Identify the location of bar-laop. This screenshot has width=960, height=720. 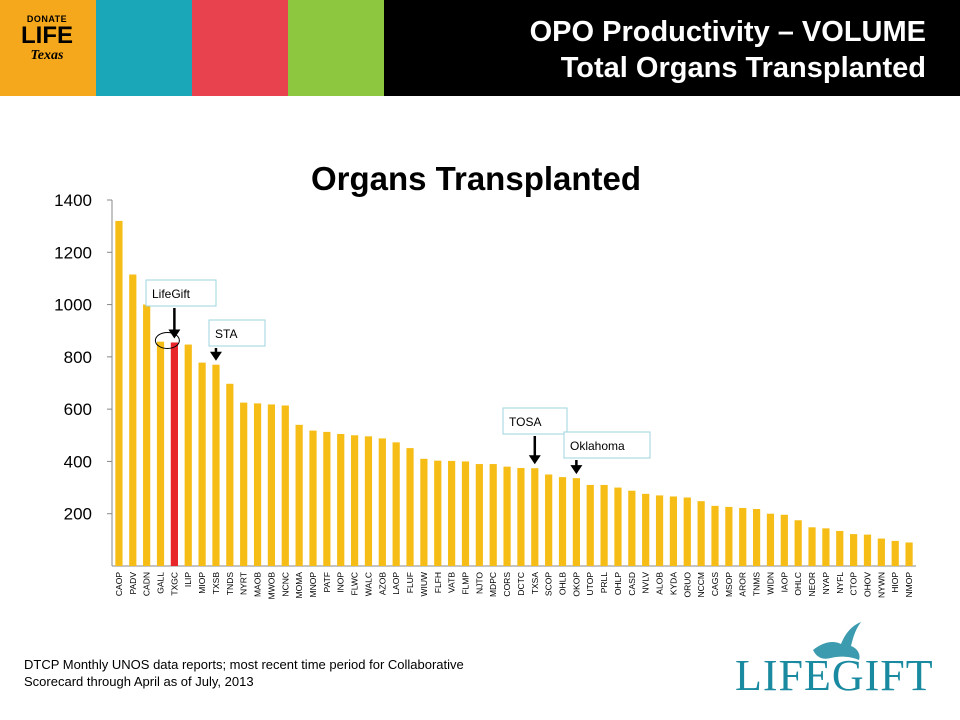
(396, 504).